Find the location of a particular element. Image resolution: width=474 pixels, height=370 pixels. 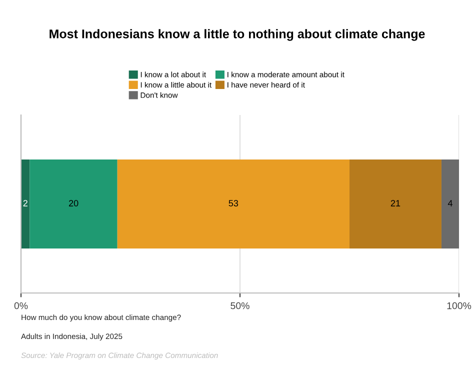

x-tick-label: 50% is located at coordinates (240, 306).